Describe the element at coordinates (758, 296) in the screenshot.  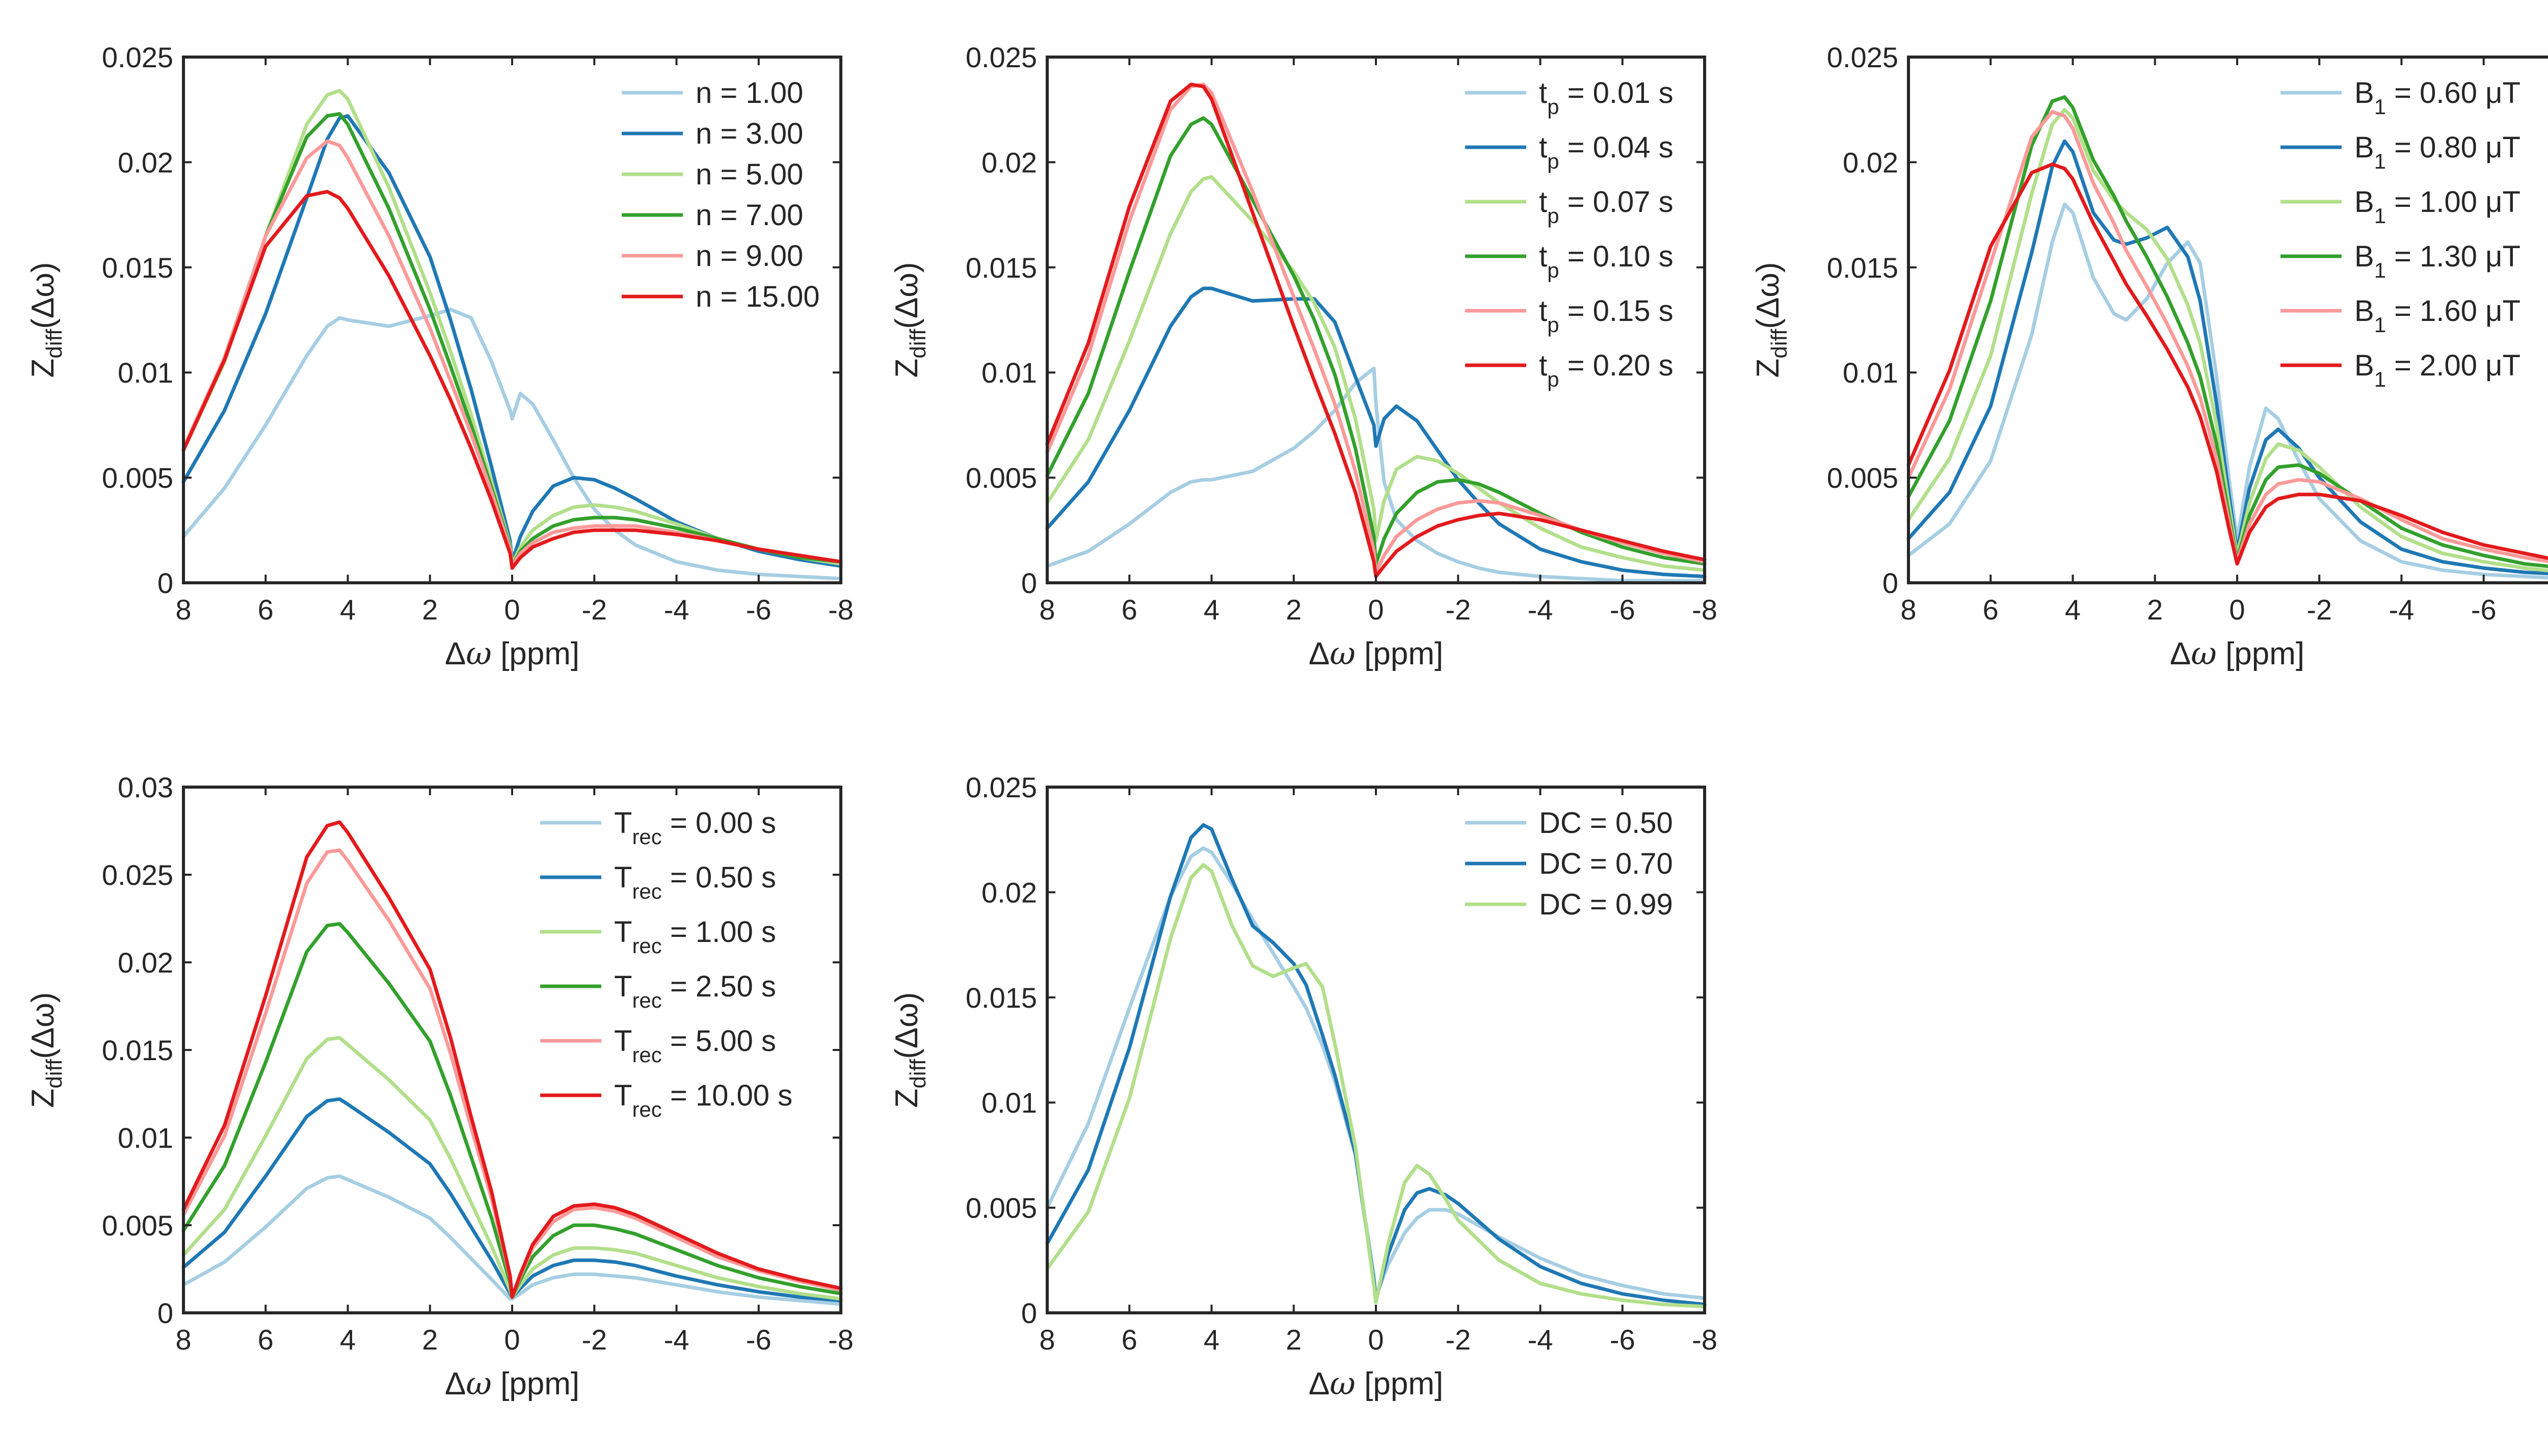
I see `legend-entry: n = 15.00` at that location.